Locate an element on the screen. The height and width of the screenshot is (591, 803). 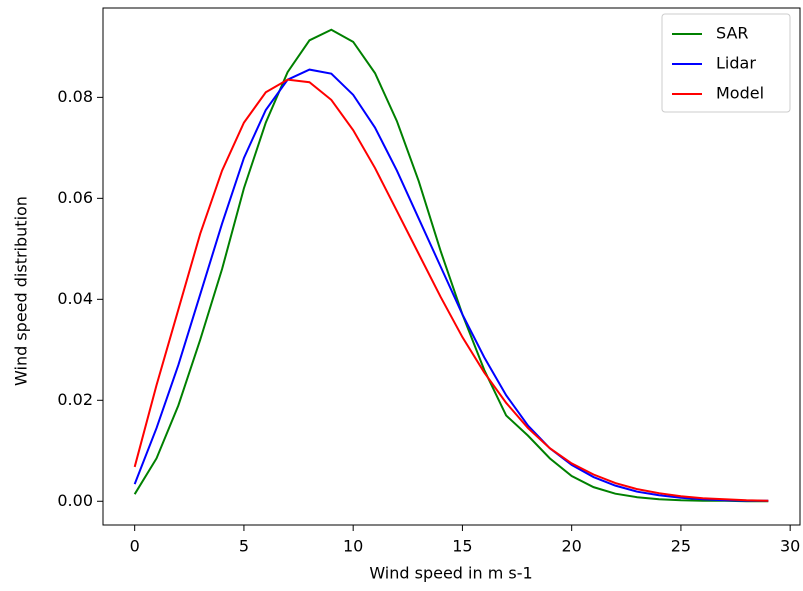
legend-box is located at coordinates (726, 63).